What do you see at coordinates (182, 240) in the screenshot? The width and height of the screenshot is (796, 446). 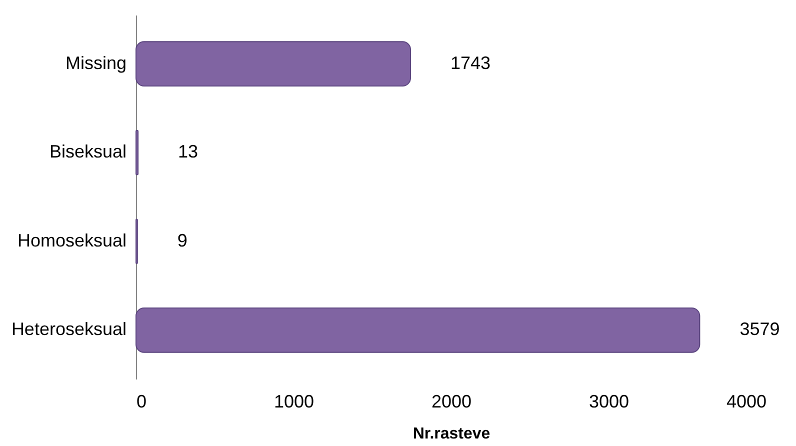 I see `data-label: 9` at bounding box center [182, 240].